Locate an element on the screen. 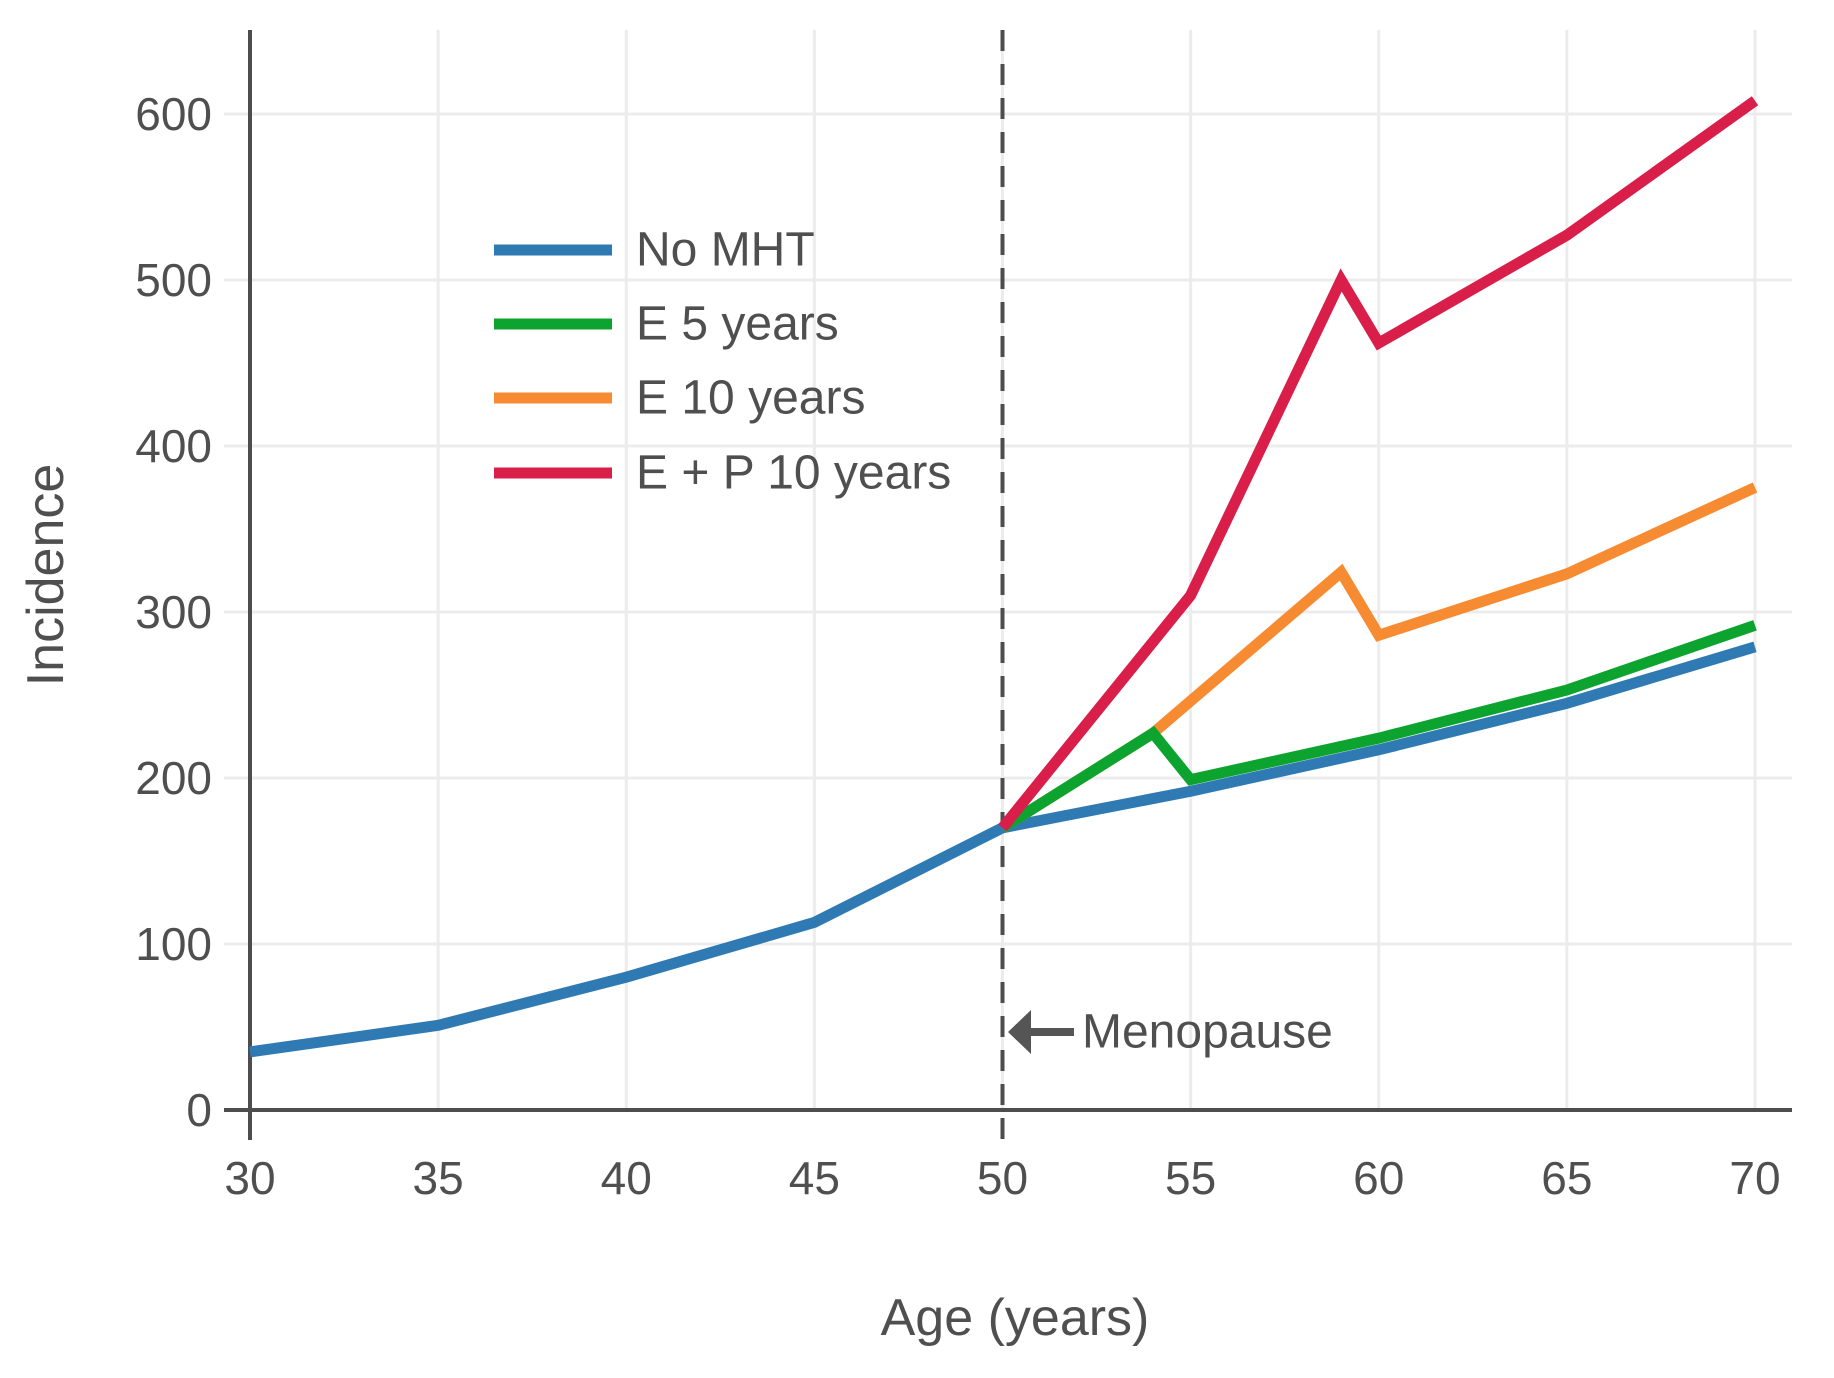 The height and width of the screenshot is (1378, 1834). legend-label-e-p-10-years: E + P 10 years is located at coordinates (793, 473).